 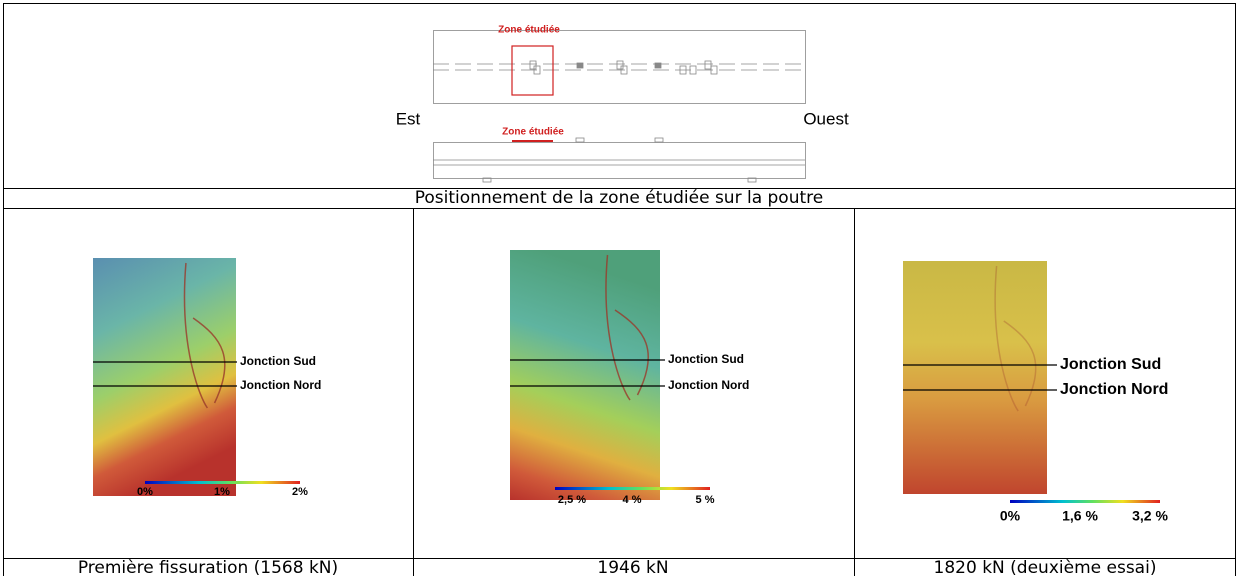 I want to click on scale-label: 2,5 %, so click(x=572, y=500).